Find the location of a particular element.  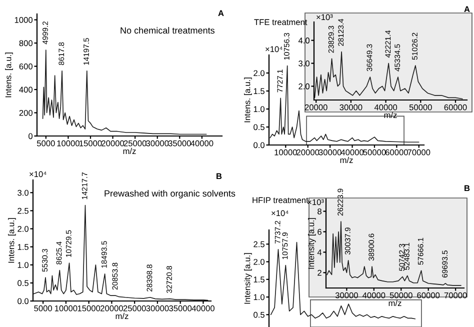

chart-title: HFIP treatment is located at coordinates (280, 200).